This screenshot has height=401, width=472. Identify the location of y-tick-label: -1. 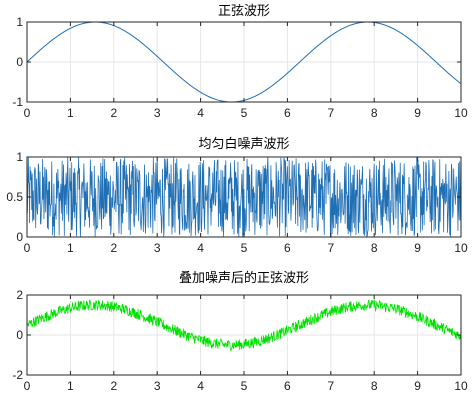
(17, 102).